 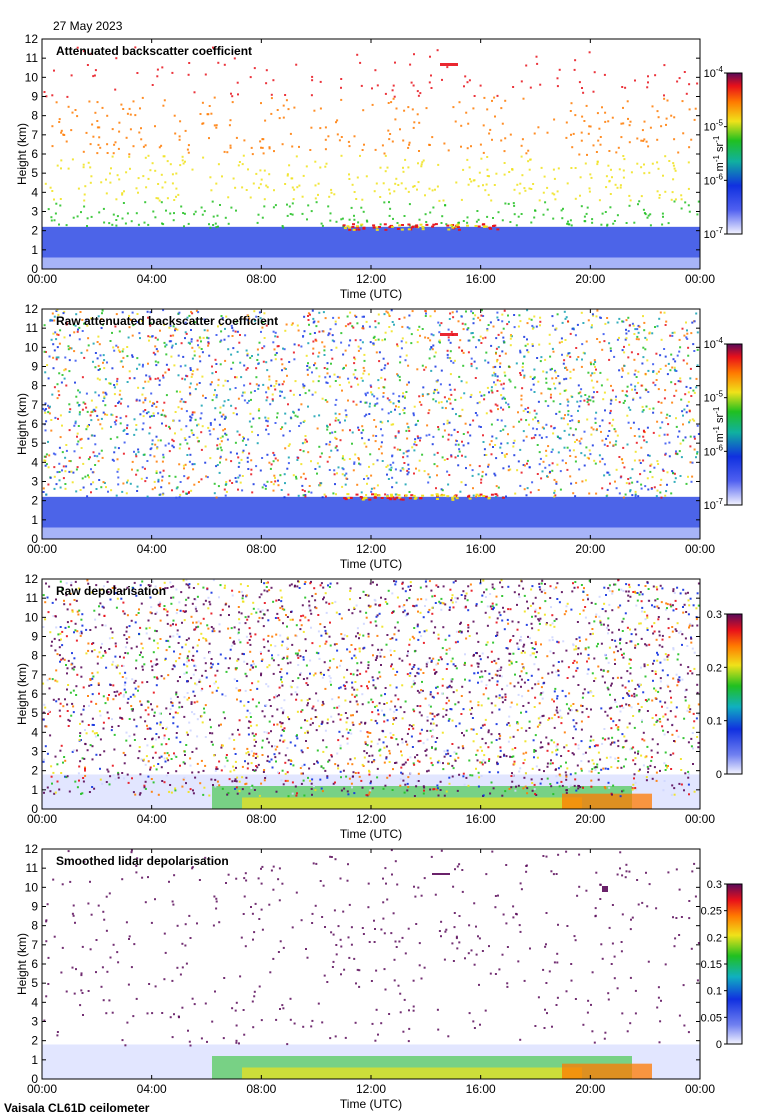 I want to click on colorbar-tick-label: 0, so click(x=719, y=775).